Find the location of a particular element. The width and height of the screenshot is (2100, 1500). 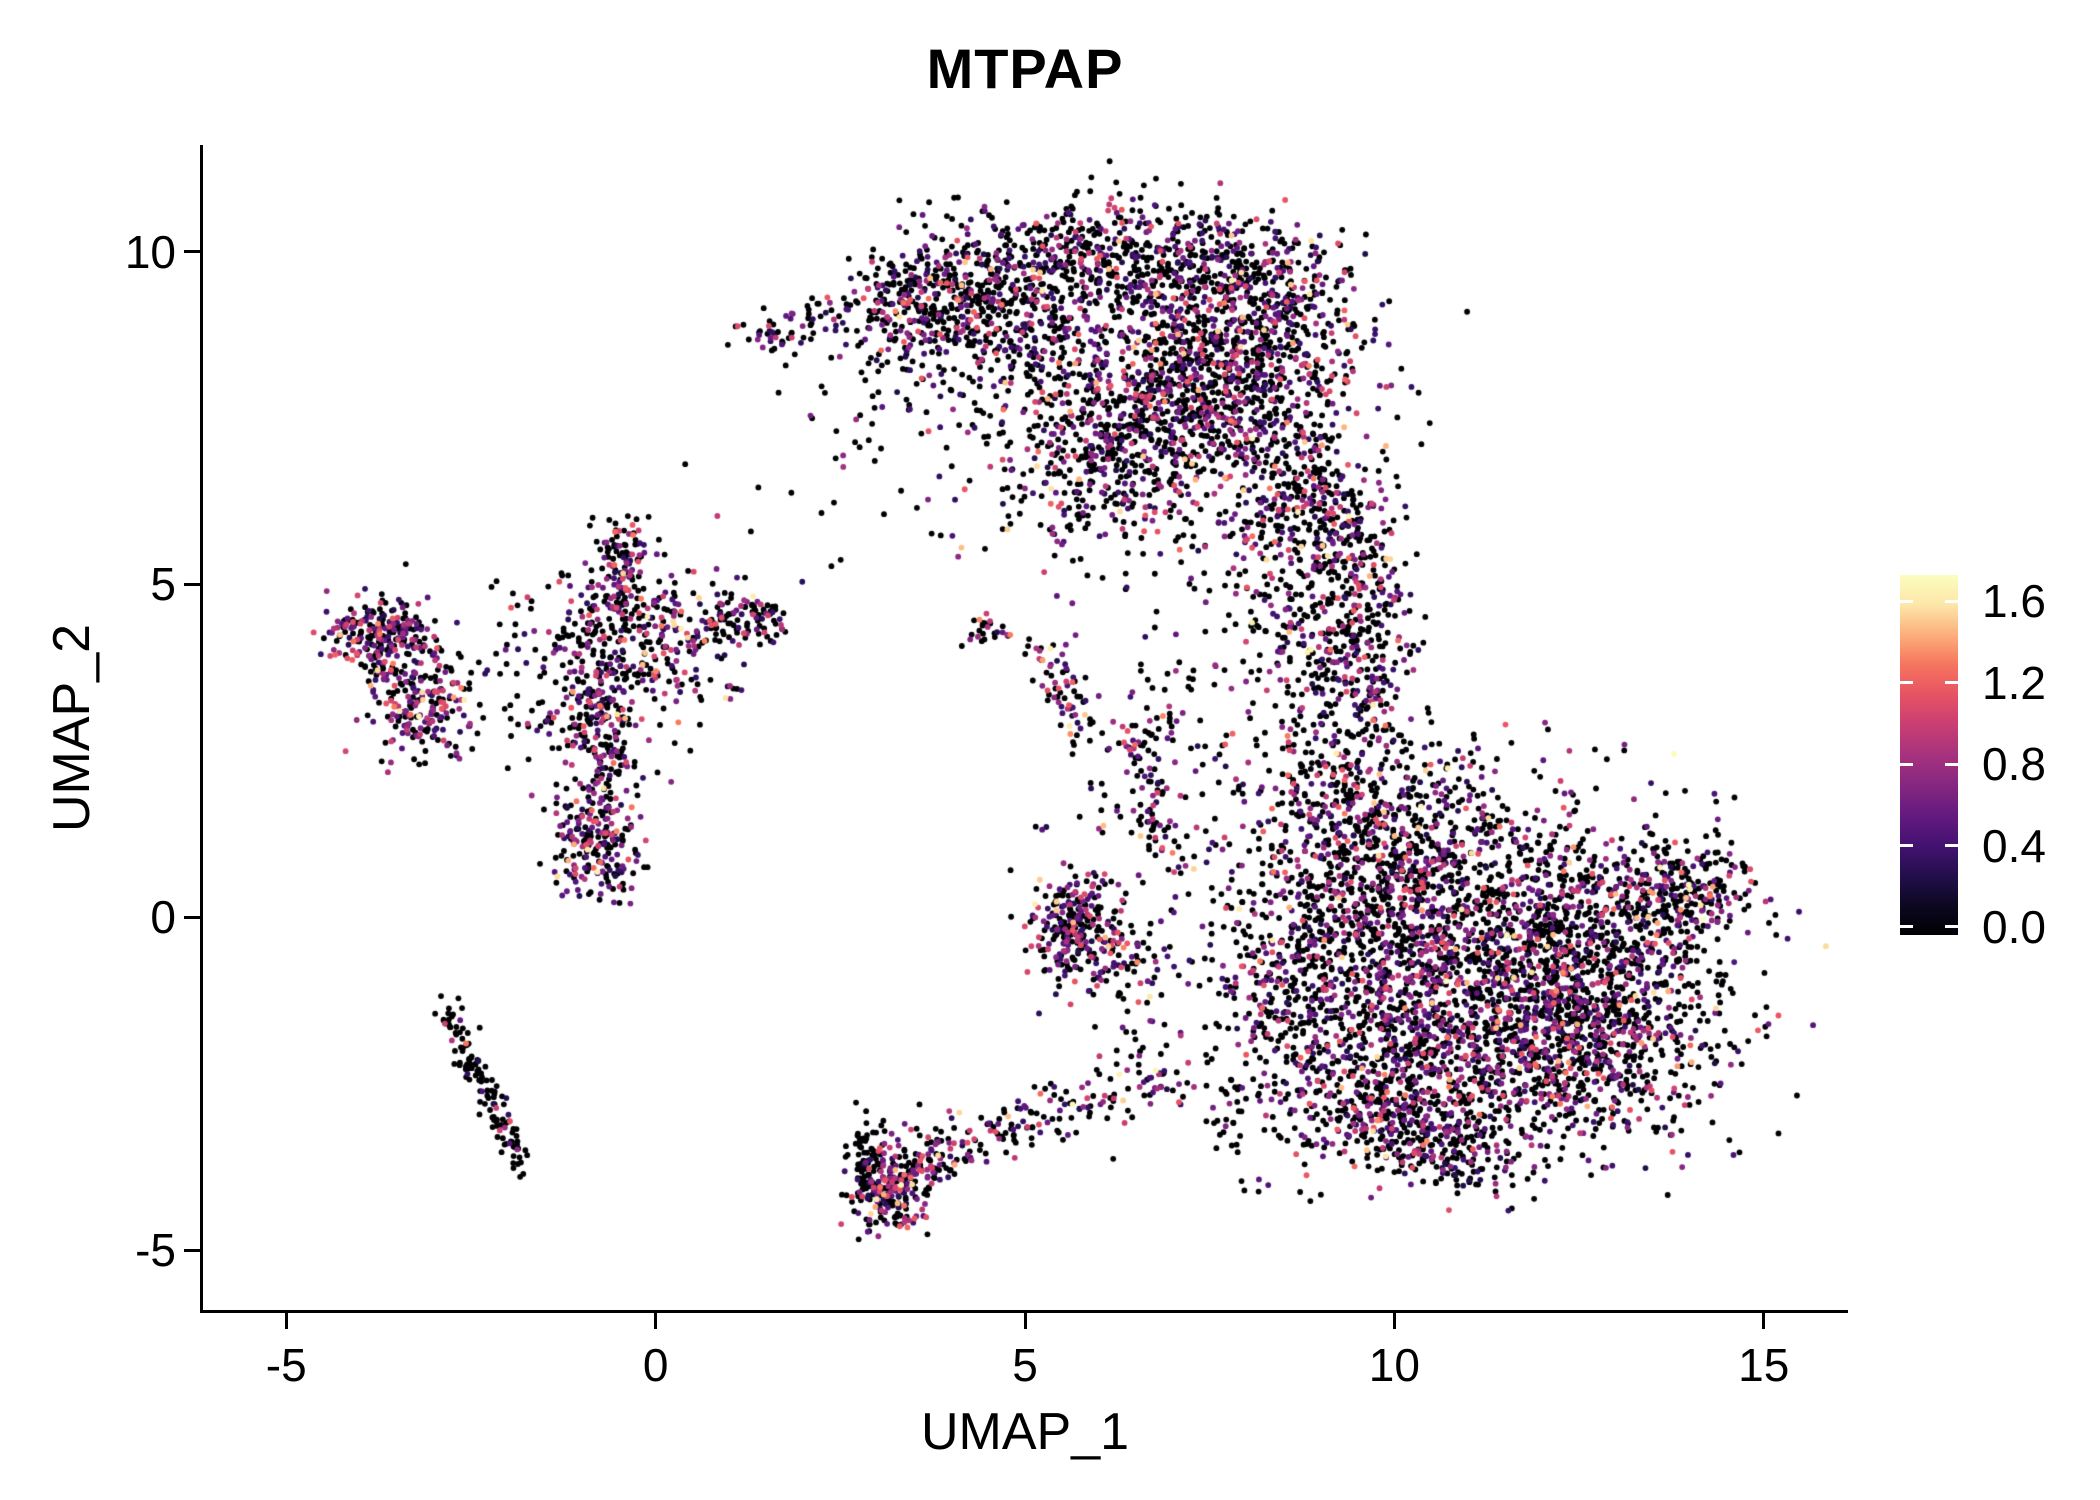

x-tick-label: 10 is located at coordinates (1394, 1365).